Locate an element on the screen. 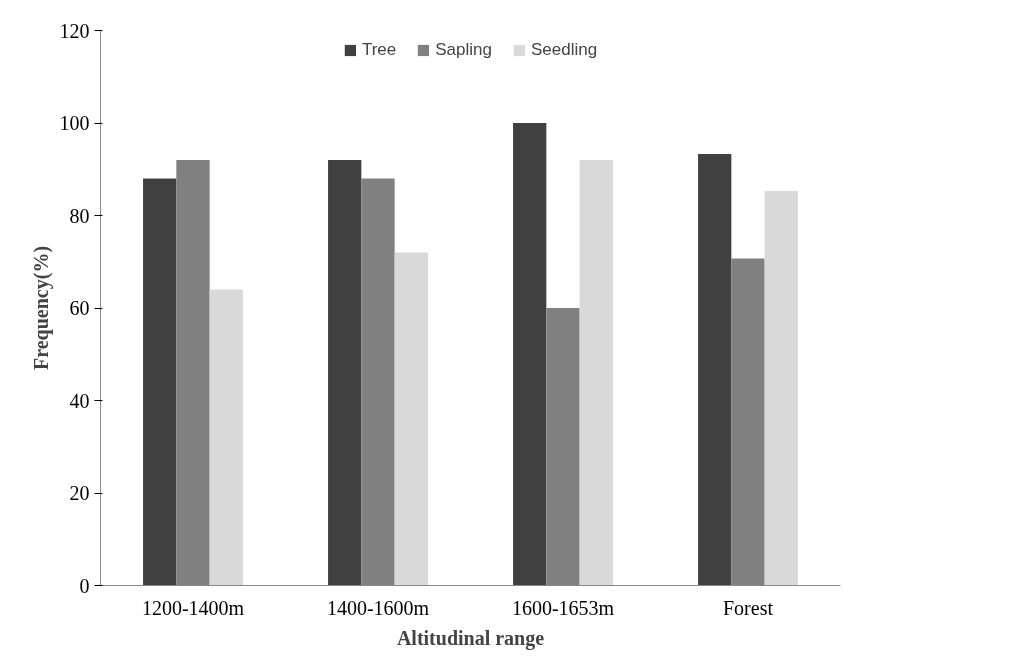 Image resolution: width=1012 pixels, height=666 pixels. y-tick-label: 0 is located at coordinates (84, 585).